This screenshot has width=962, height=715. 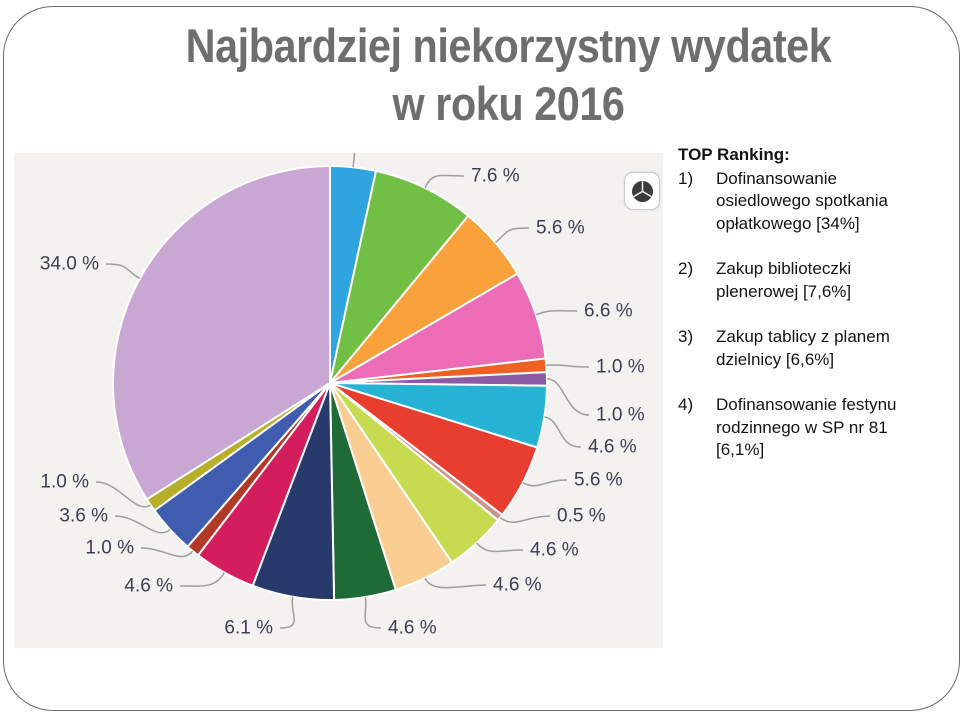 I want to click on ranking-item-number: 4), so click(x=686, y=404).